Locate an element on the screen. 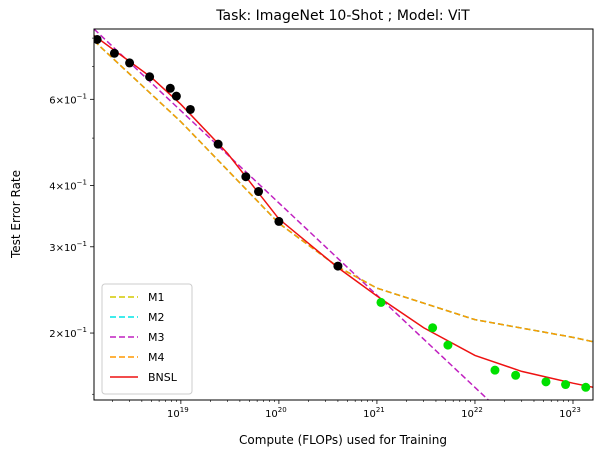 This screenshot has width=602, height=457. y-tick-label: 4×10⁻¹ is located at coordinates (68, 186).